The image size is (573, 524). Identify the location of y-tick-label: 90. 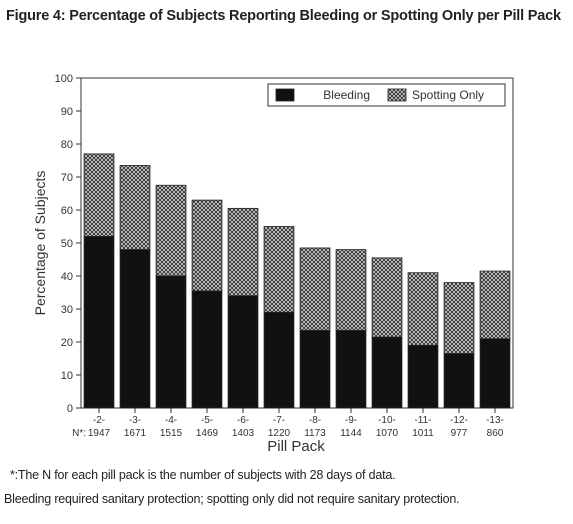
(67, 112).